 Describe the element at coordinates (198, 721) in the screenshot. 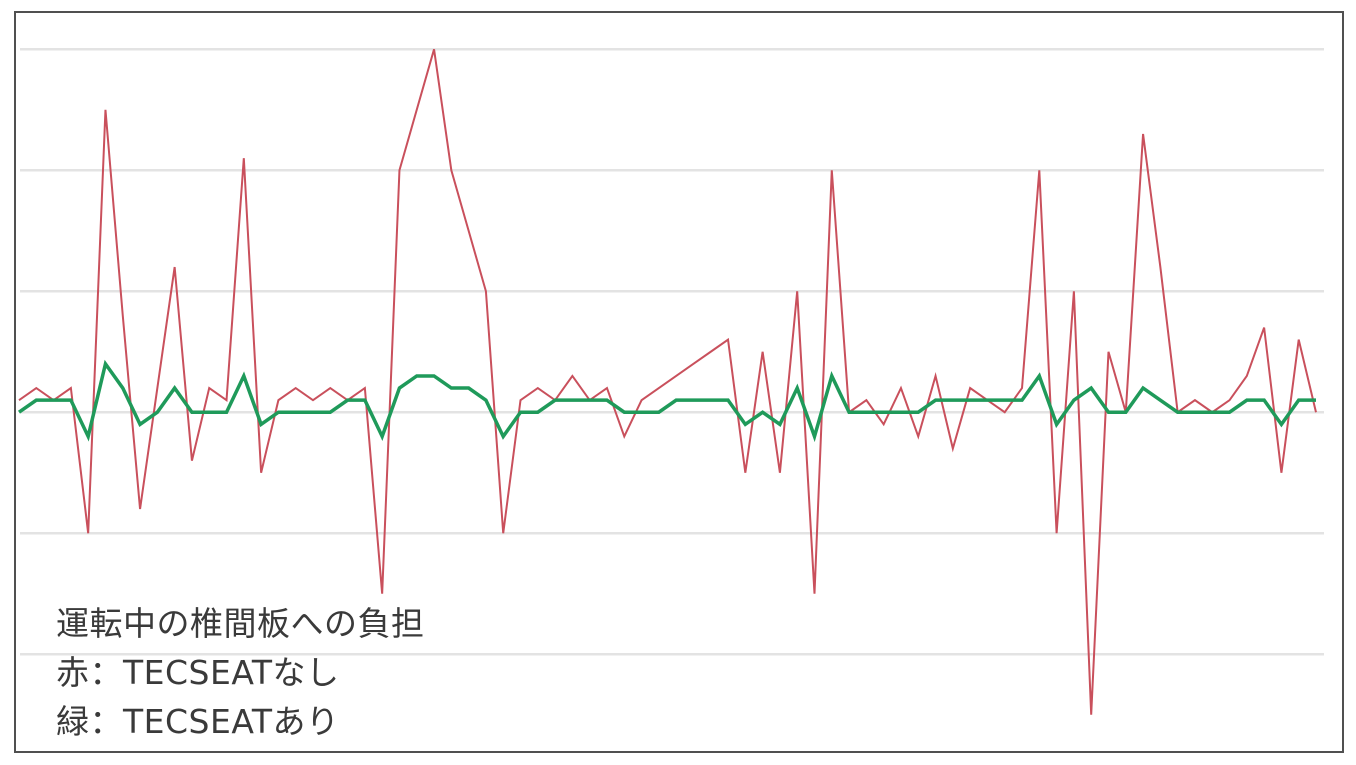

I see `legend-green-label: 緑：TECSEATあり` at that location.